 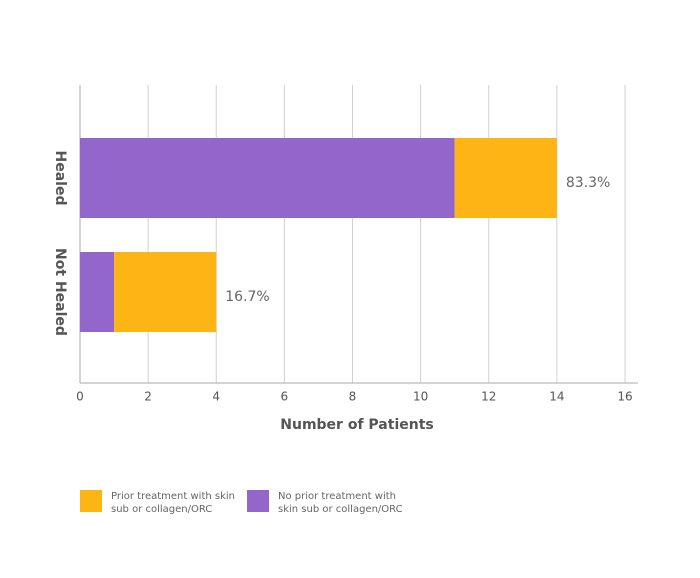 I want to click on y-tick-label: Not Healed, so click(x=60, y=292).